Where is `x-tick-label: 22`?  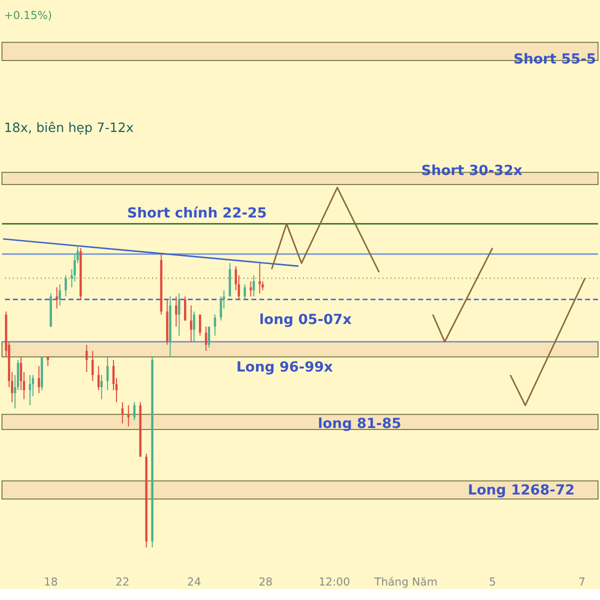
x-tick-label: 22 is located at coordinates (123, 582).